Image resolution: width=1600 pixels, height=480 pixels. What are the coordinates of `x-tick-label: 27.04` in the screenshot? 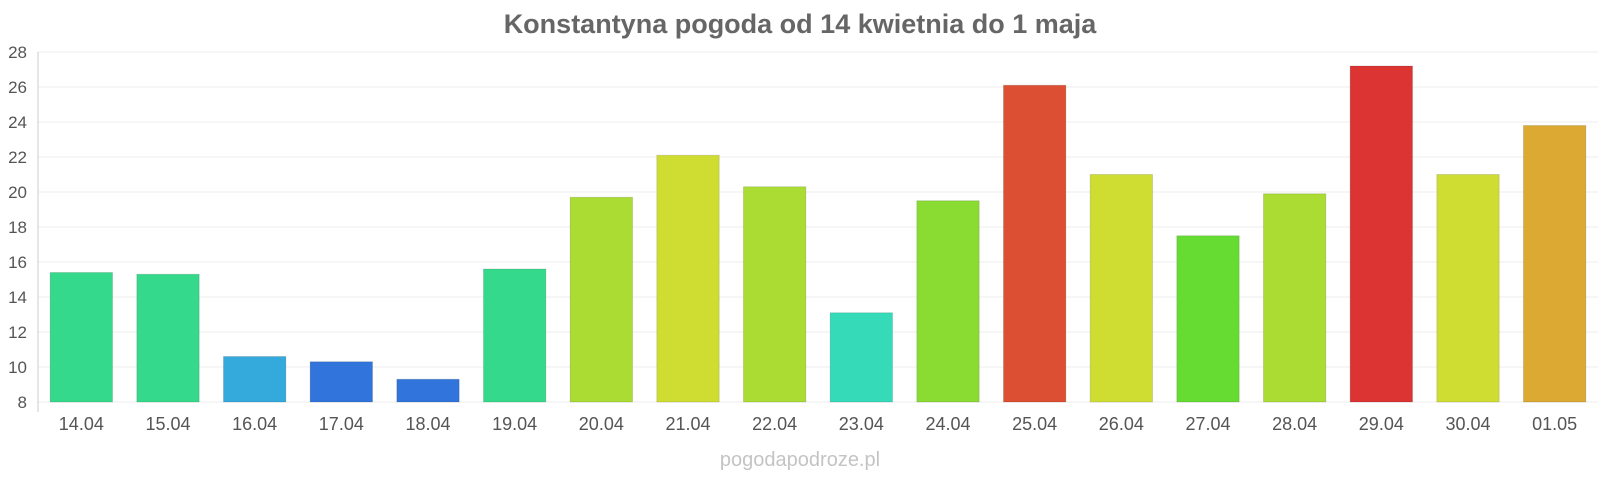 It's located at (1207, 424).